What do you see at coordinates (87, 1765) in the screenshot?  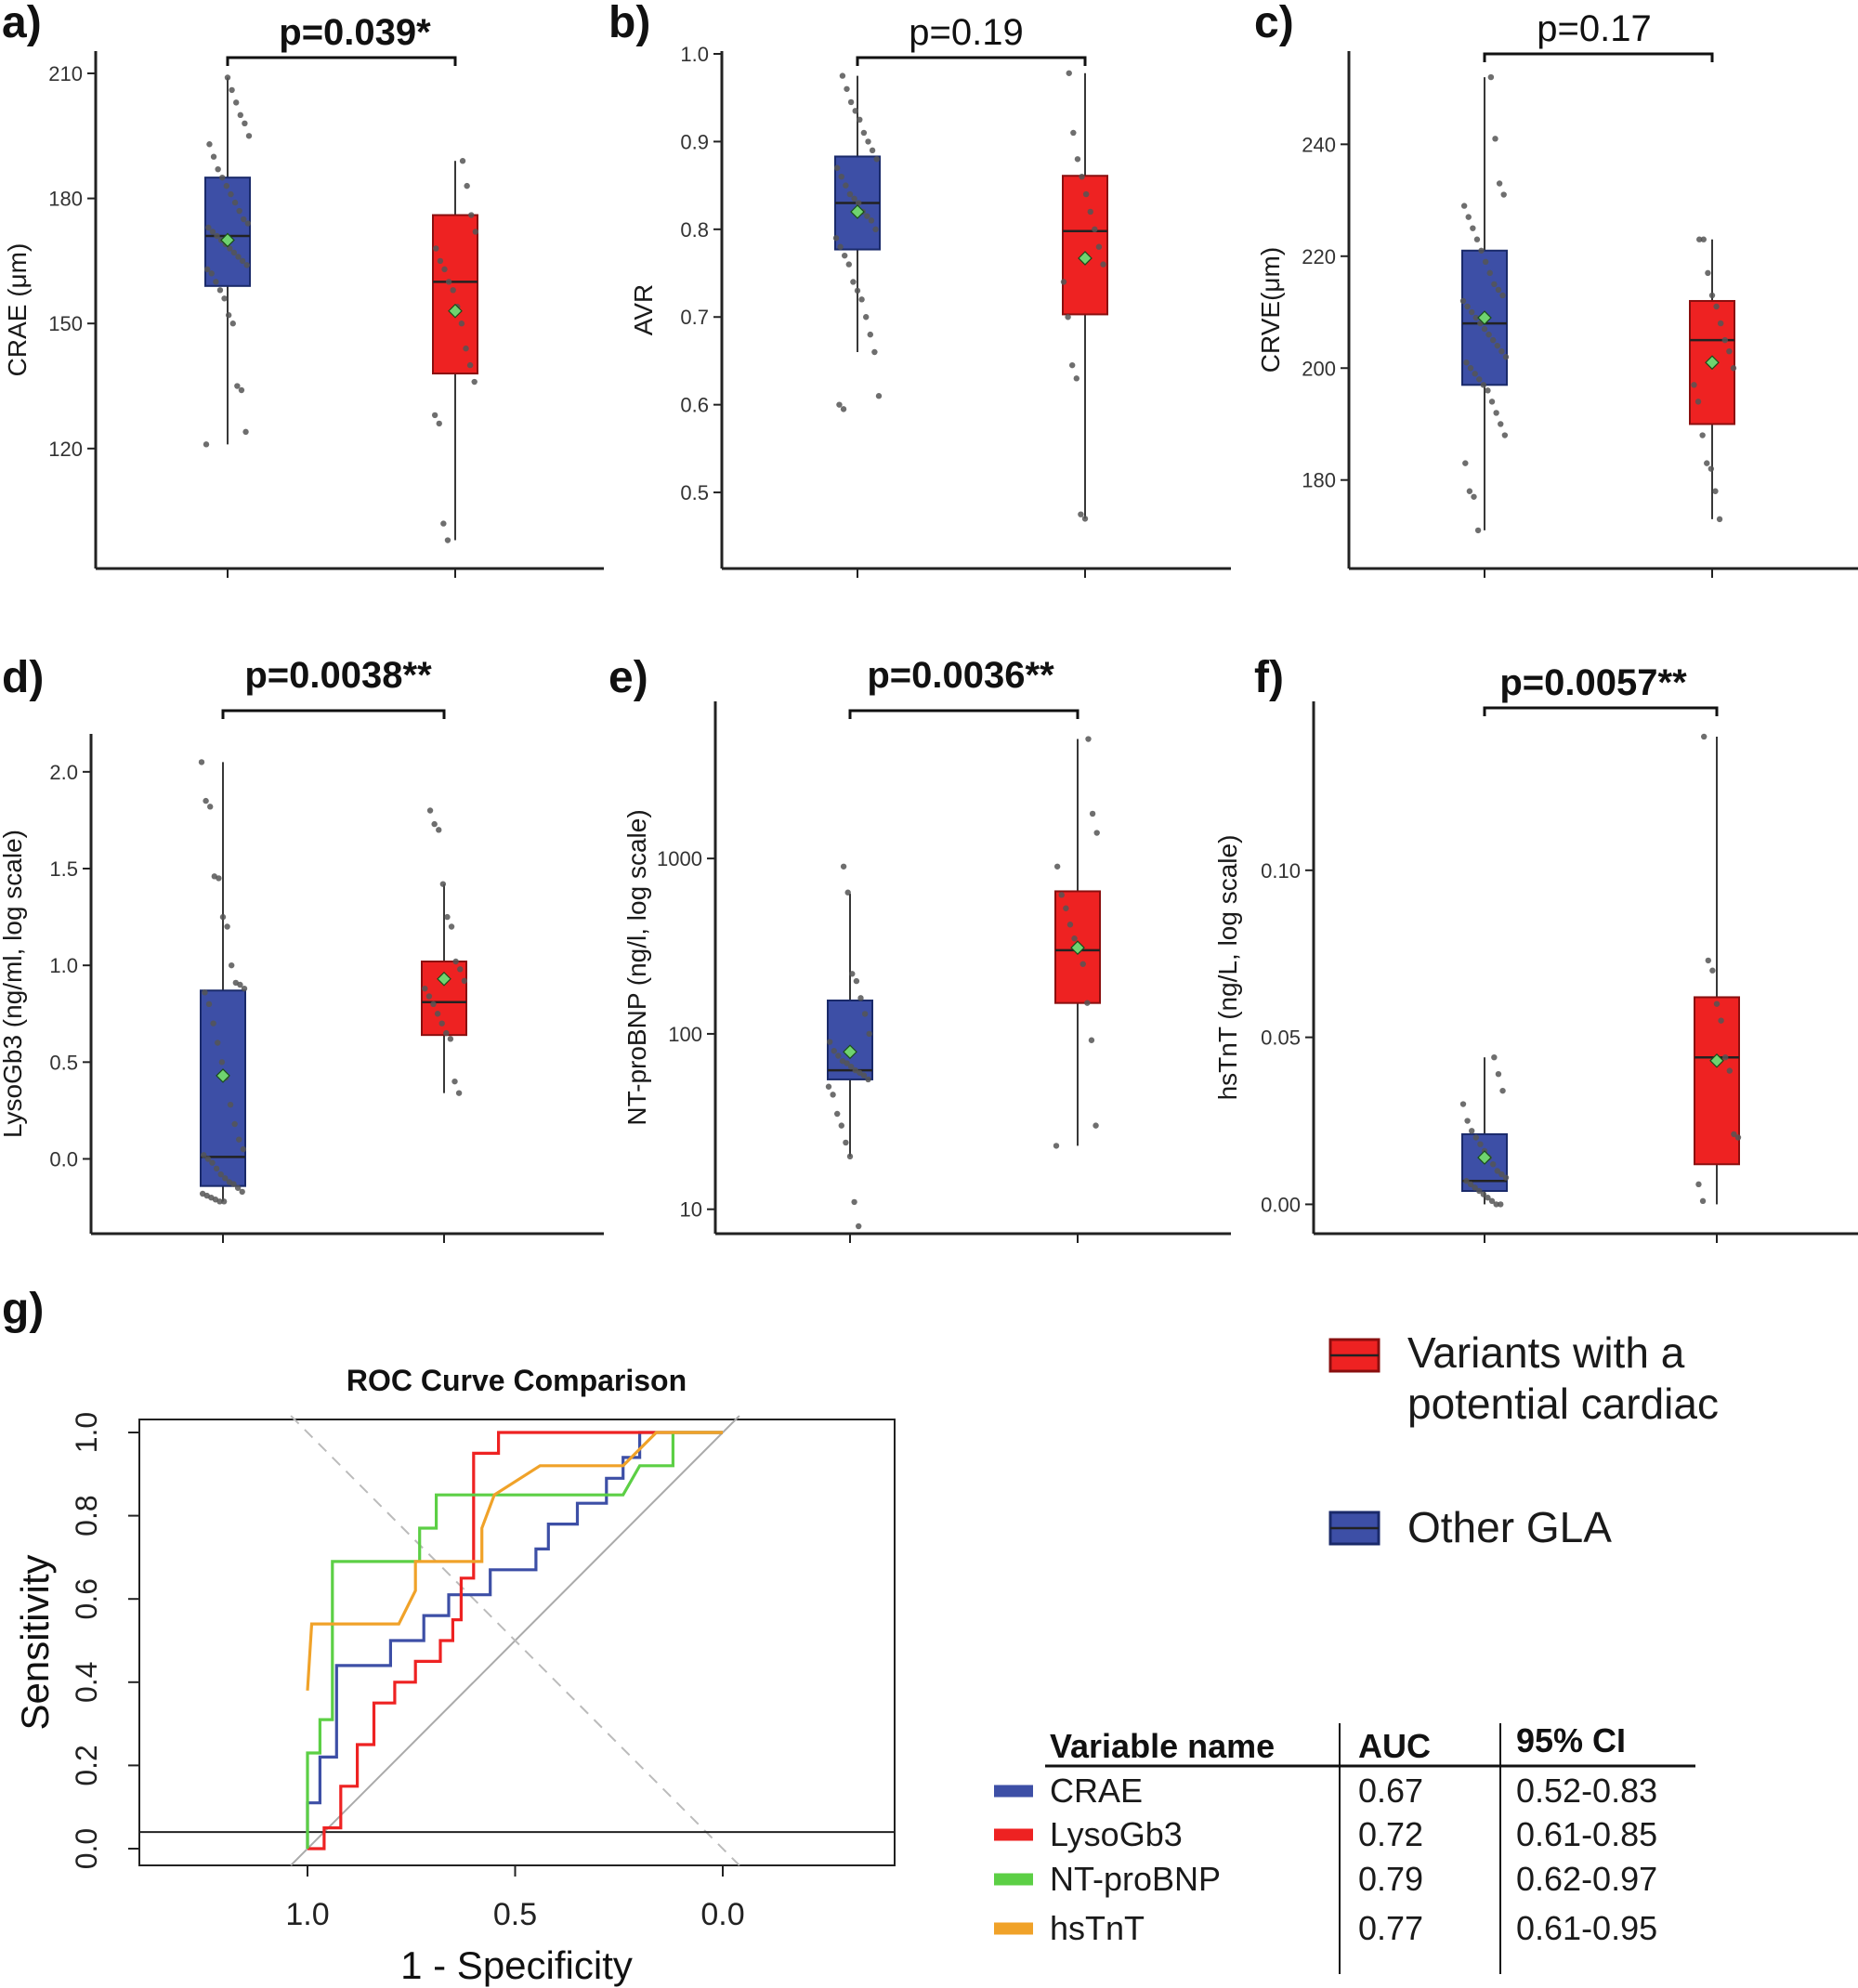 I see `roc-y-tick-label: 0.2` at bounding box center [87, 1765].